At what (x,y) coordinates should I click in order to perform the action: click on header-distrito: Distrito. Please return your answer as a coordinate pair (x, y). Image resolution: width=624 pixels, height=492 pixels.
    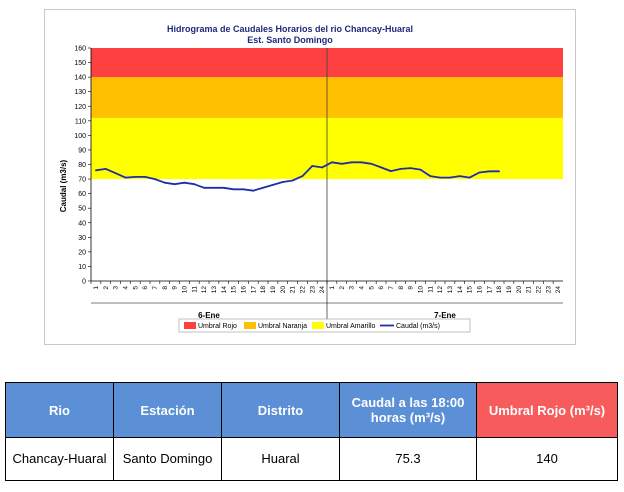
    Looking at the image, I should click on (280, 410).